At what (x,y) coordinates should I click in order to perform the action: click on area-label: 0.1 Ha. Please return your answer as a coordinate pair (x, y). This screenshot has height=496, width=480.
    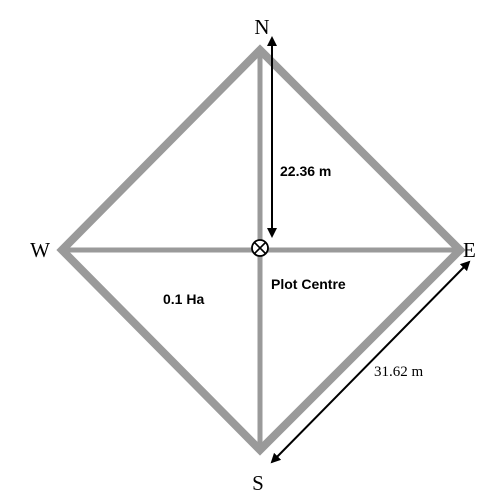
    Looking at the image, I should click on (183, 299).